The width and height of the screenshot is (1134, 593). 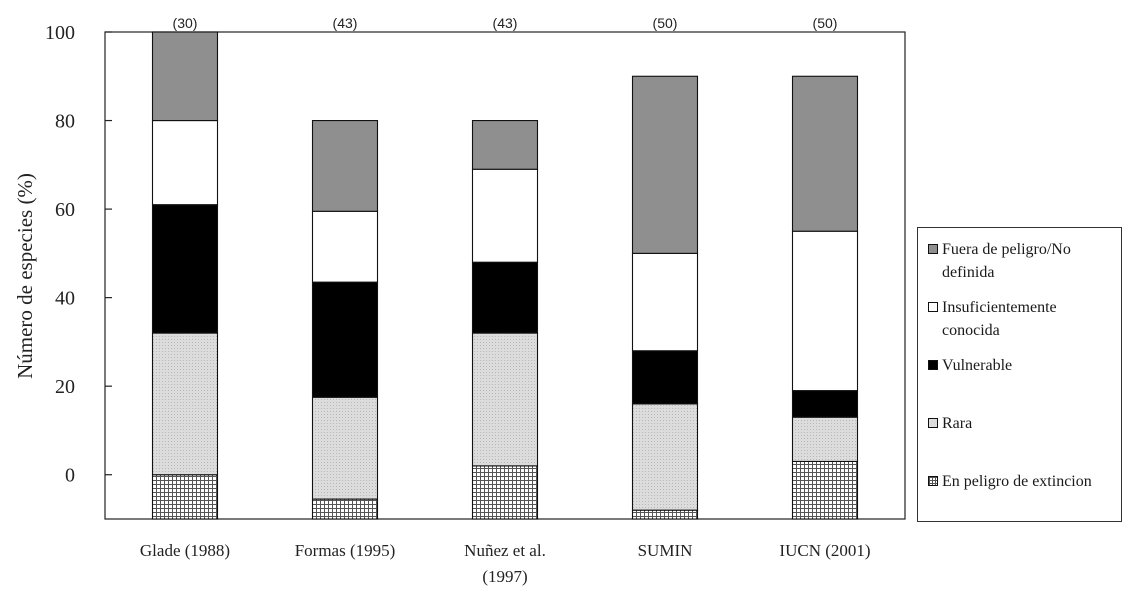 I want to click on swatch-insuficientemente-conocida, so click(x=933, y=307).